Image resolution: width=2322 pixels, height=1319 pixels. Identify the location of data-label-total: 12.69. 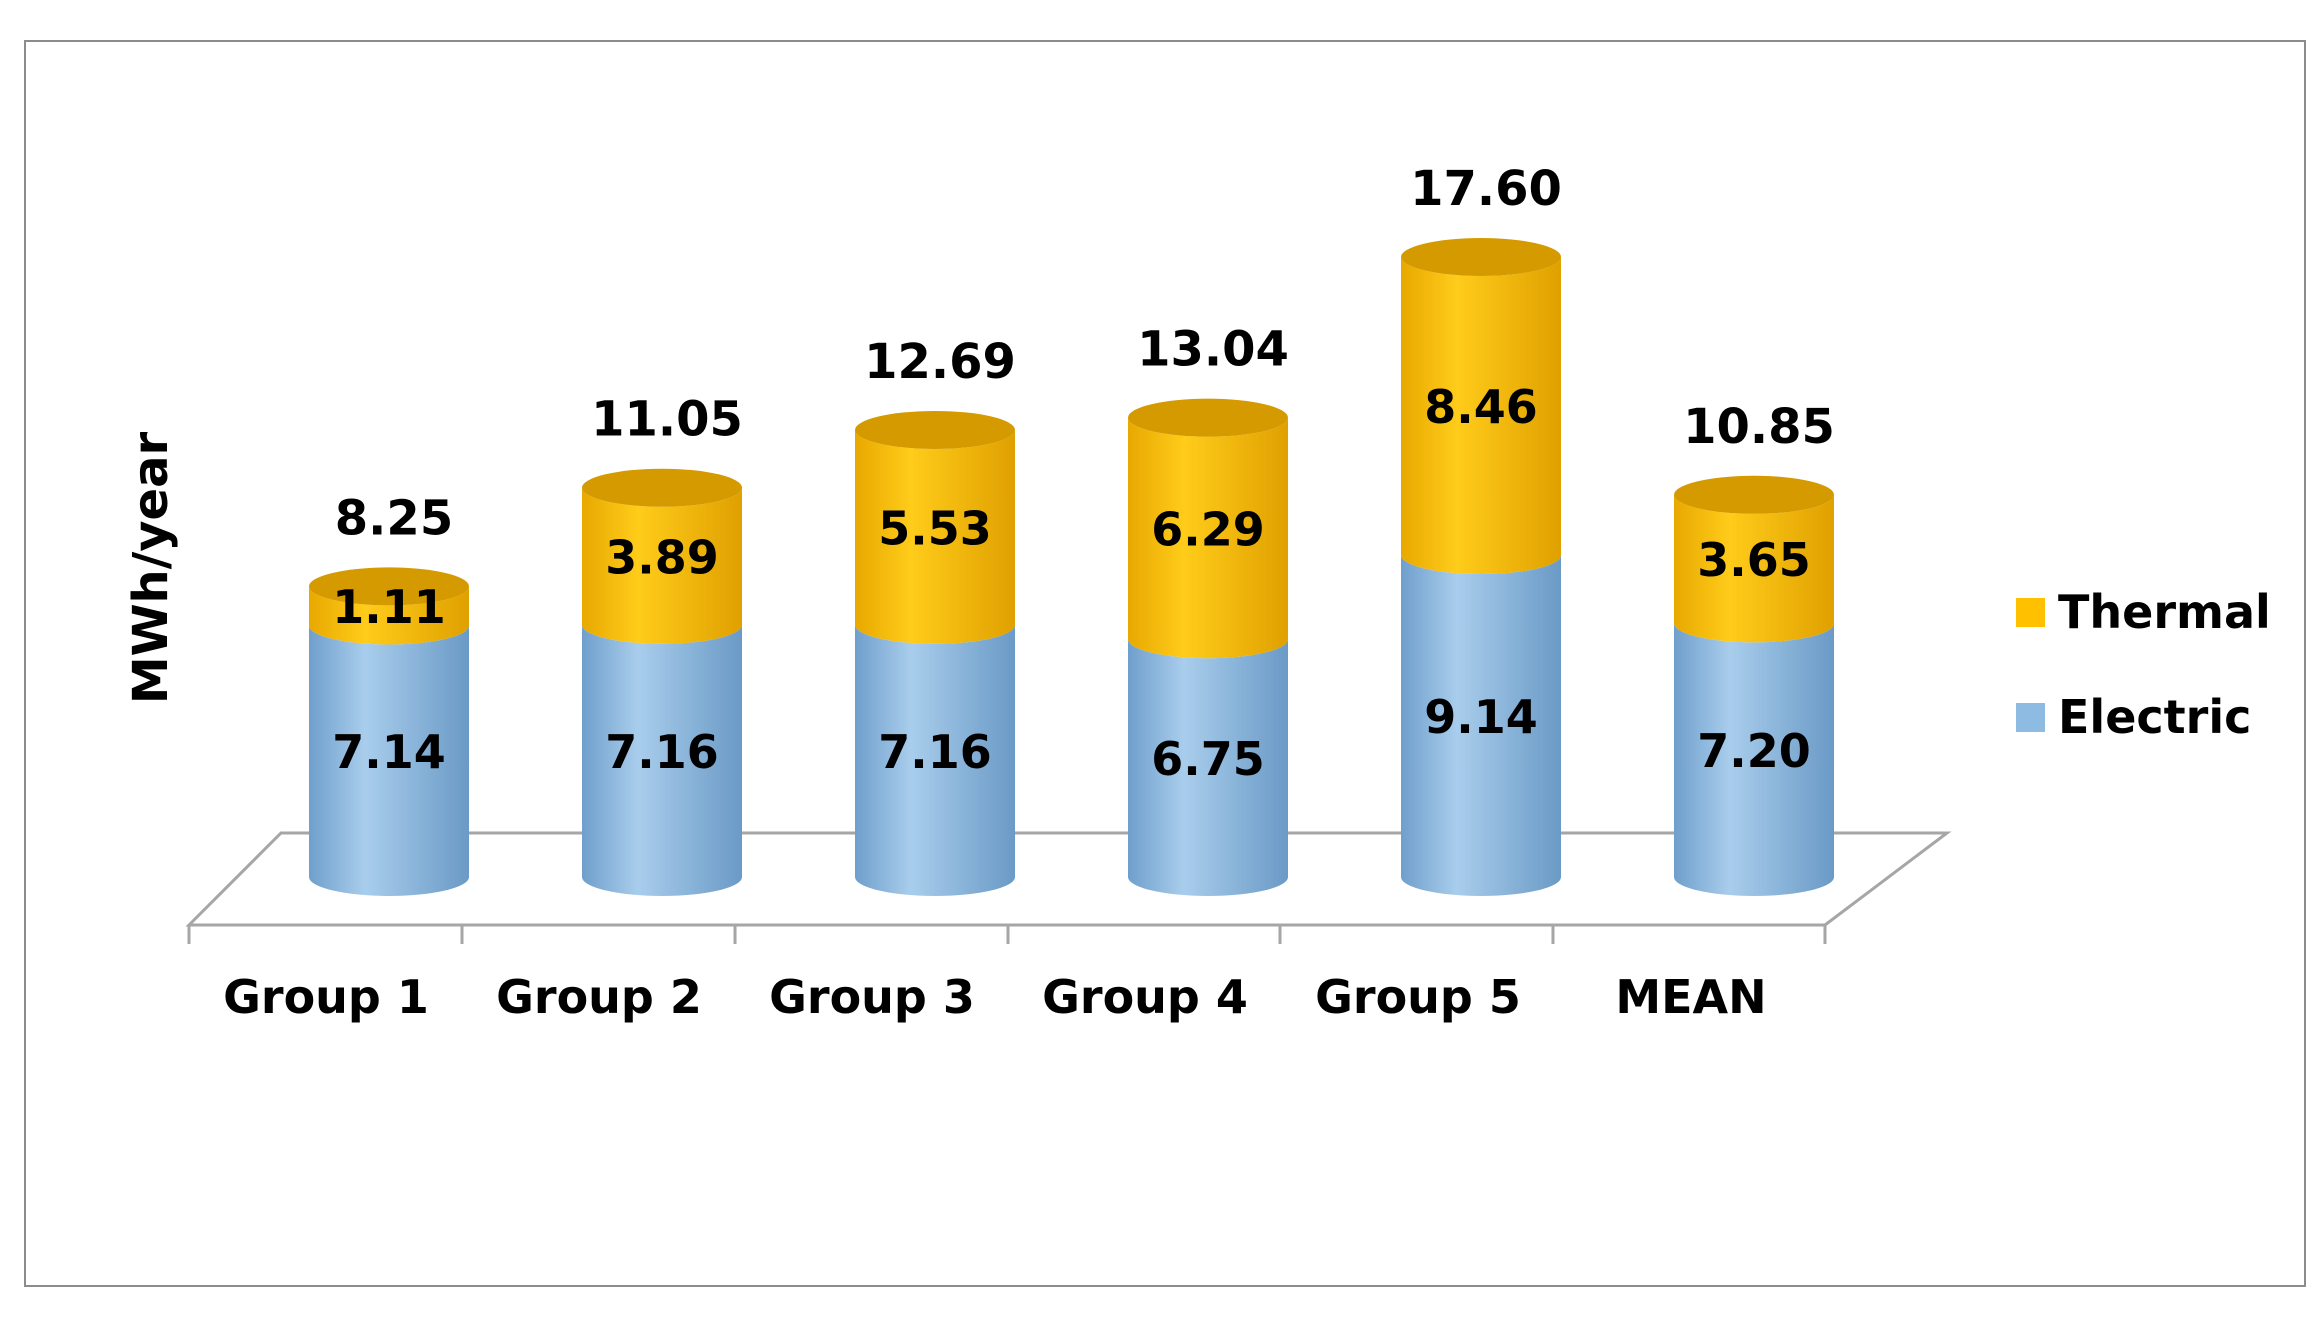
(940, 362).